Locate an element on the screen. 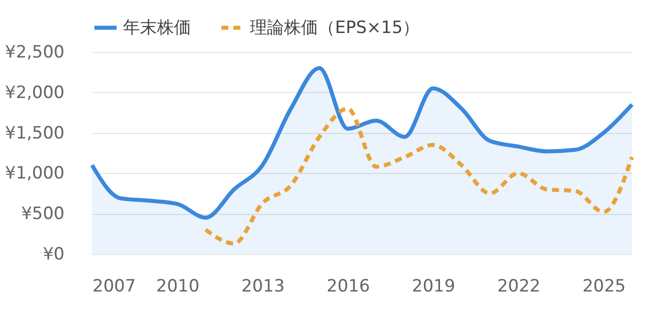 The height and width of the screenshot is (330, 660). x-tick-label: 2025 is located at coordinates (604, 286).